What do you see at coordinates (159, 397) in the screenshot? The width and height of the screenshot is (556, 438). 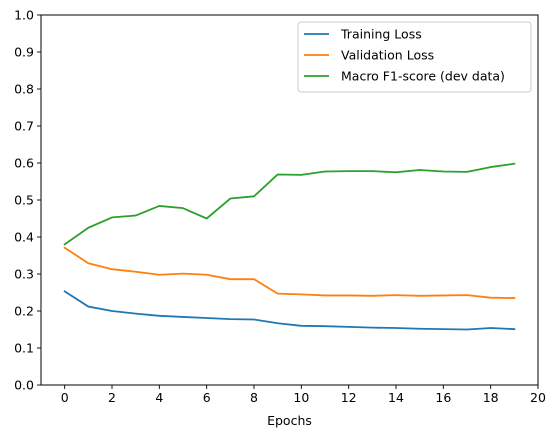 I see `x-tick-label: 4` at bounding box center [159, 397].